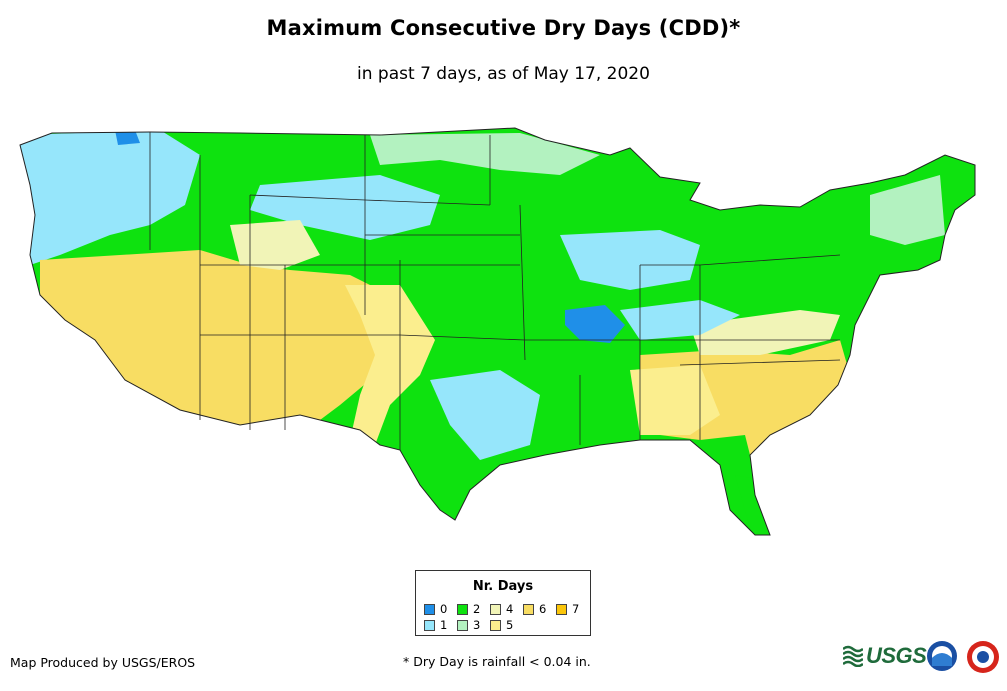 The width and height of the screenshot is (1007, 691). I want to click on legend-item-2: 2, so click(468, 609).